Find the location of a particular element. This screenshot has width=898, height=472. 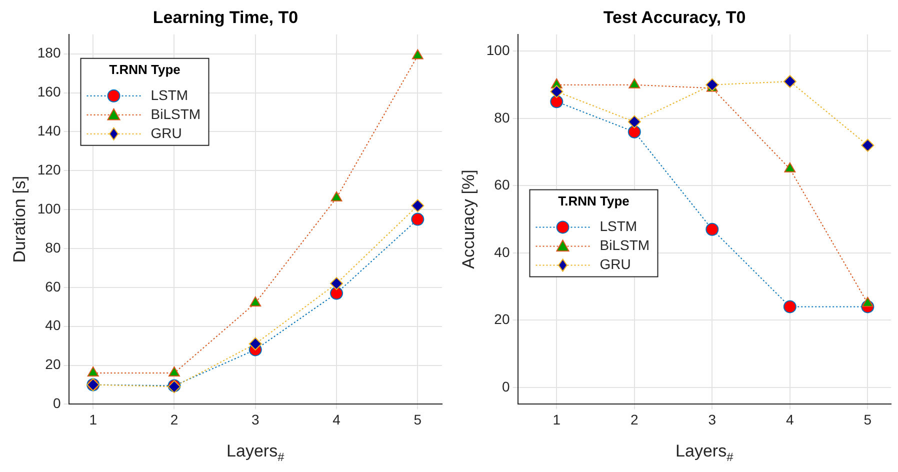

y-axis-title: Accuracy [%] is located at coordinates (468, 219).